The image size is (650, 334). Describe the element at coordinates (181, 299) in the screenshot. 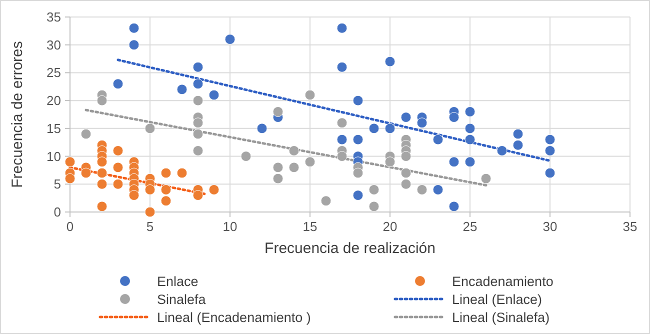

I see `legend-label: Sinalefa` at that location.